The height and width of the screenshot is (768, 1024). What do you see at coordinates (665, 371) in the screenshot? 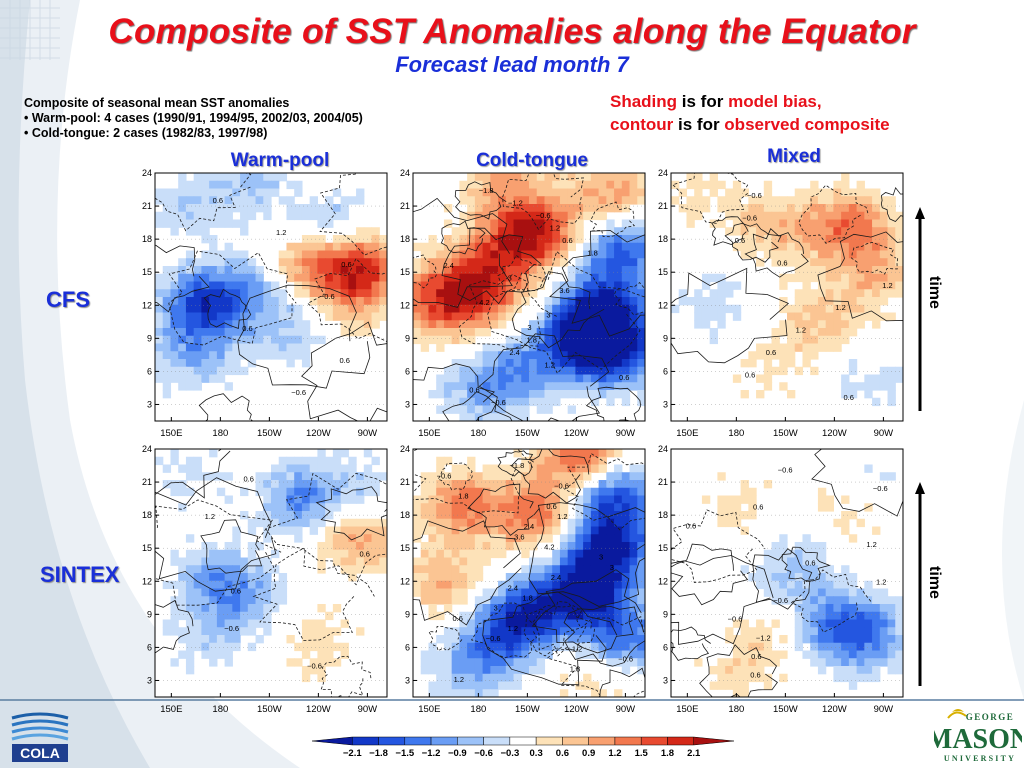
I see `y-tick-label: 6` at bounding box center [665, 371].